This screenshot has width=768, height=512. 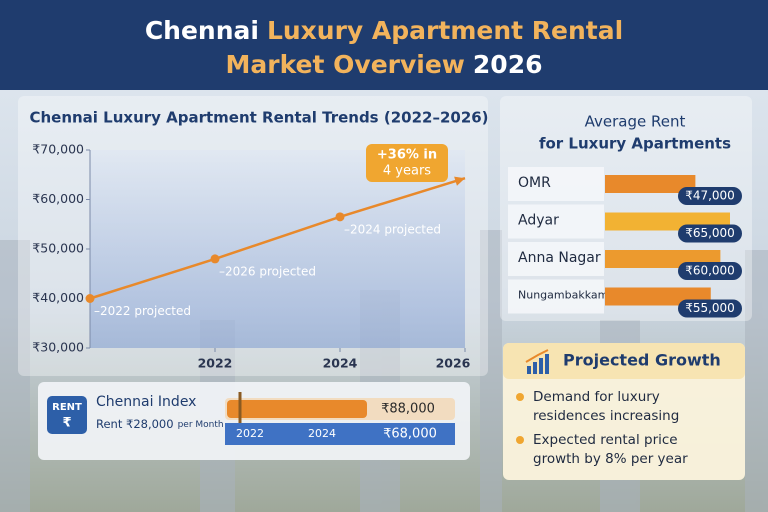 I want to click on category-label: Anna Nagar, so click(x=559, y=258).